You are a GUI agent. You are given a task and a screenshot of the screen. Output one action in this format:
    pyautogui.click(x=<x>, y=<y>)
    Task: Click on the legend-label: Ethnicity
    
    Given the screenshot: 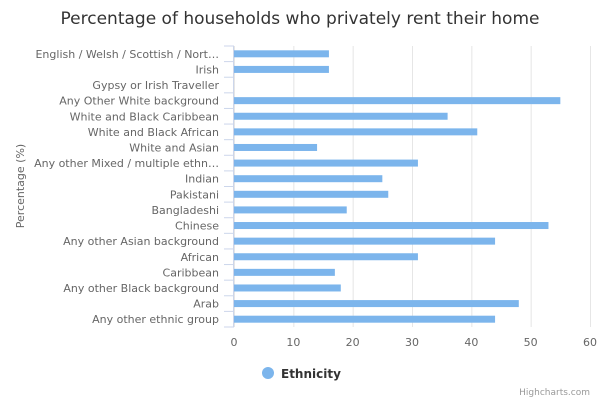 What is the action you would take?
    pyautogui.click(x=311, y=374)
    